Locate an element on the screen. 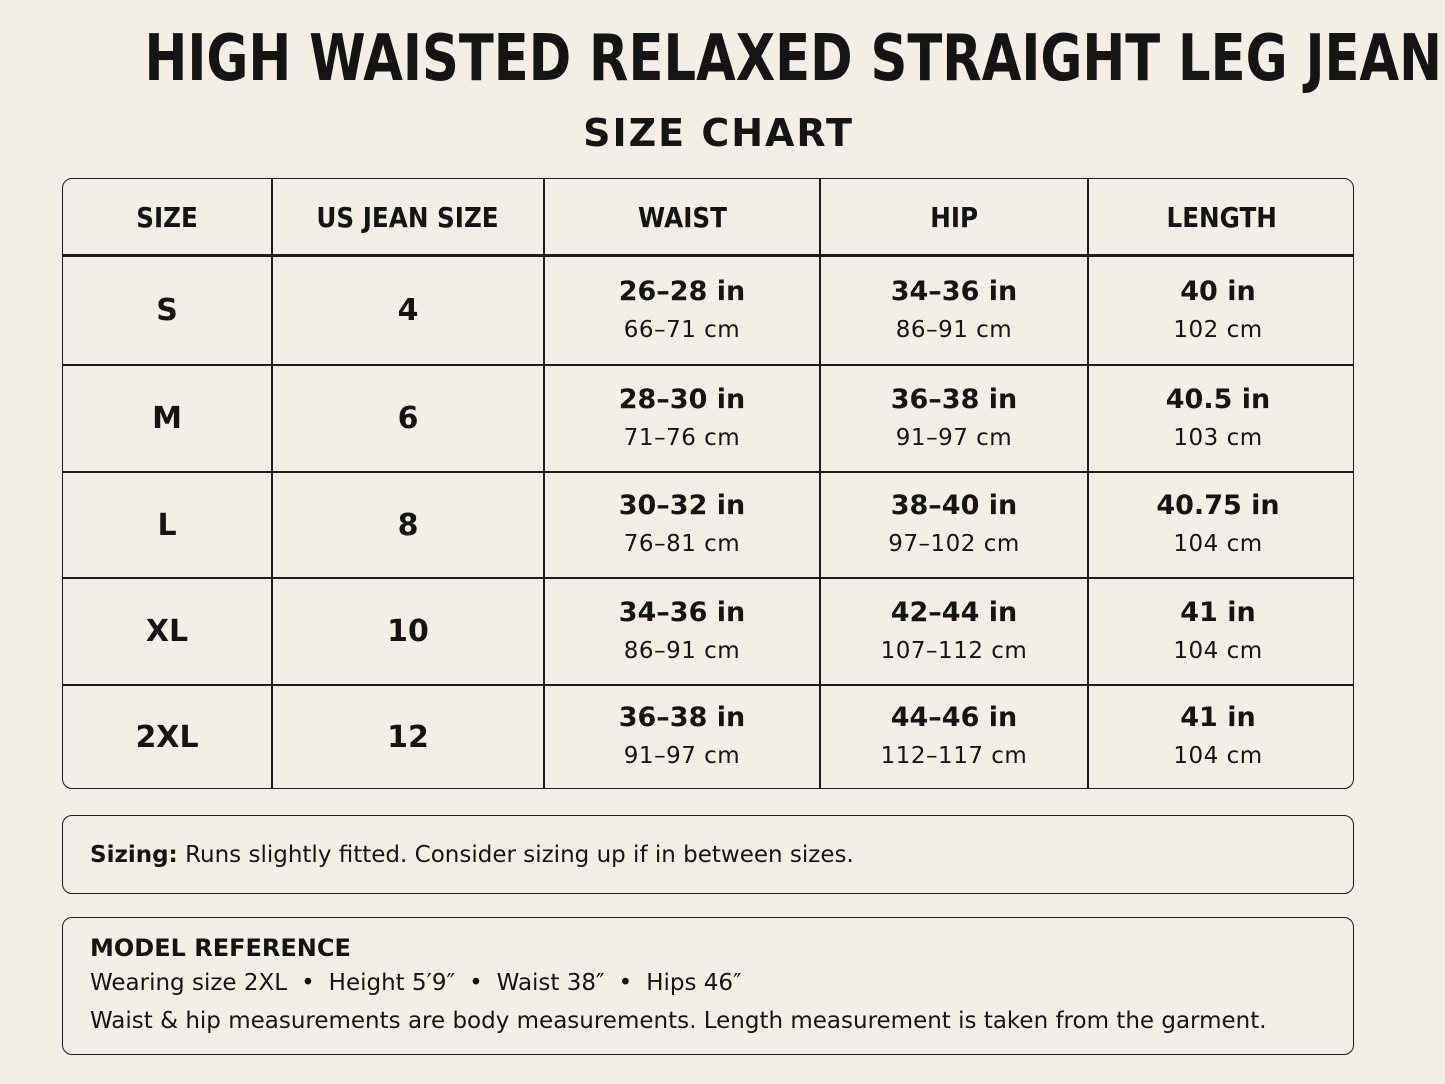  cell-waist: 36–38 in 91–97 cm is located at coordinates (682, 737).